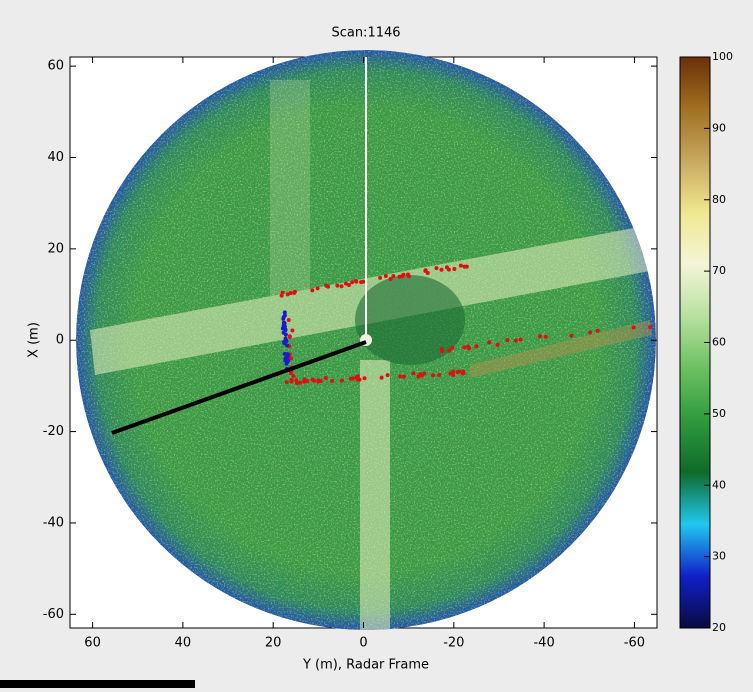  What do you see at coordinates (183, 643) in the screenshot?
I see `x-tick-label: 40` at bounding box center [183, 643].